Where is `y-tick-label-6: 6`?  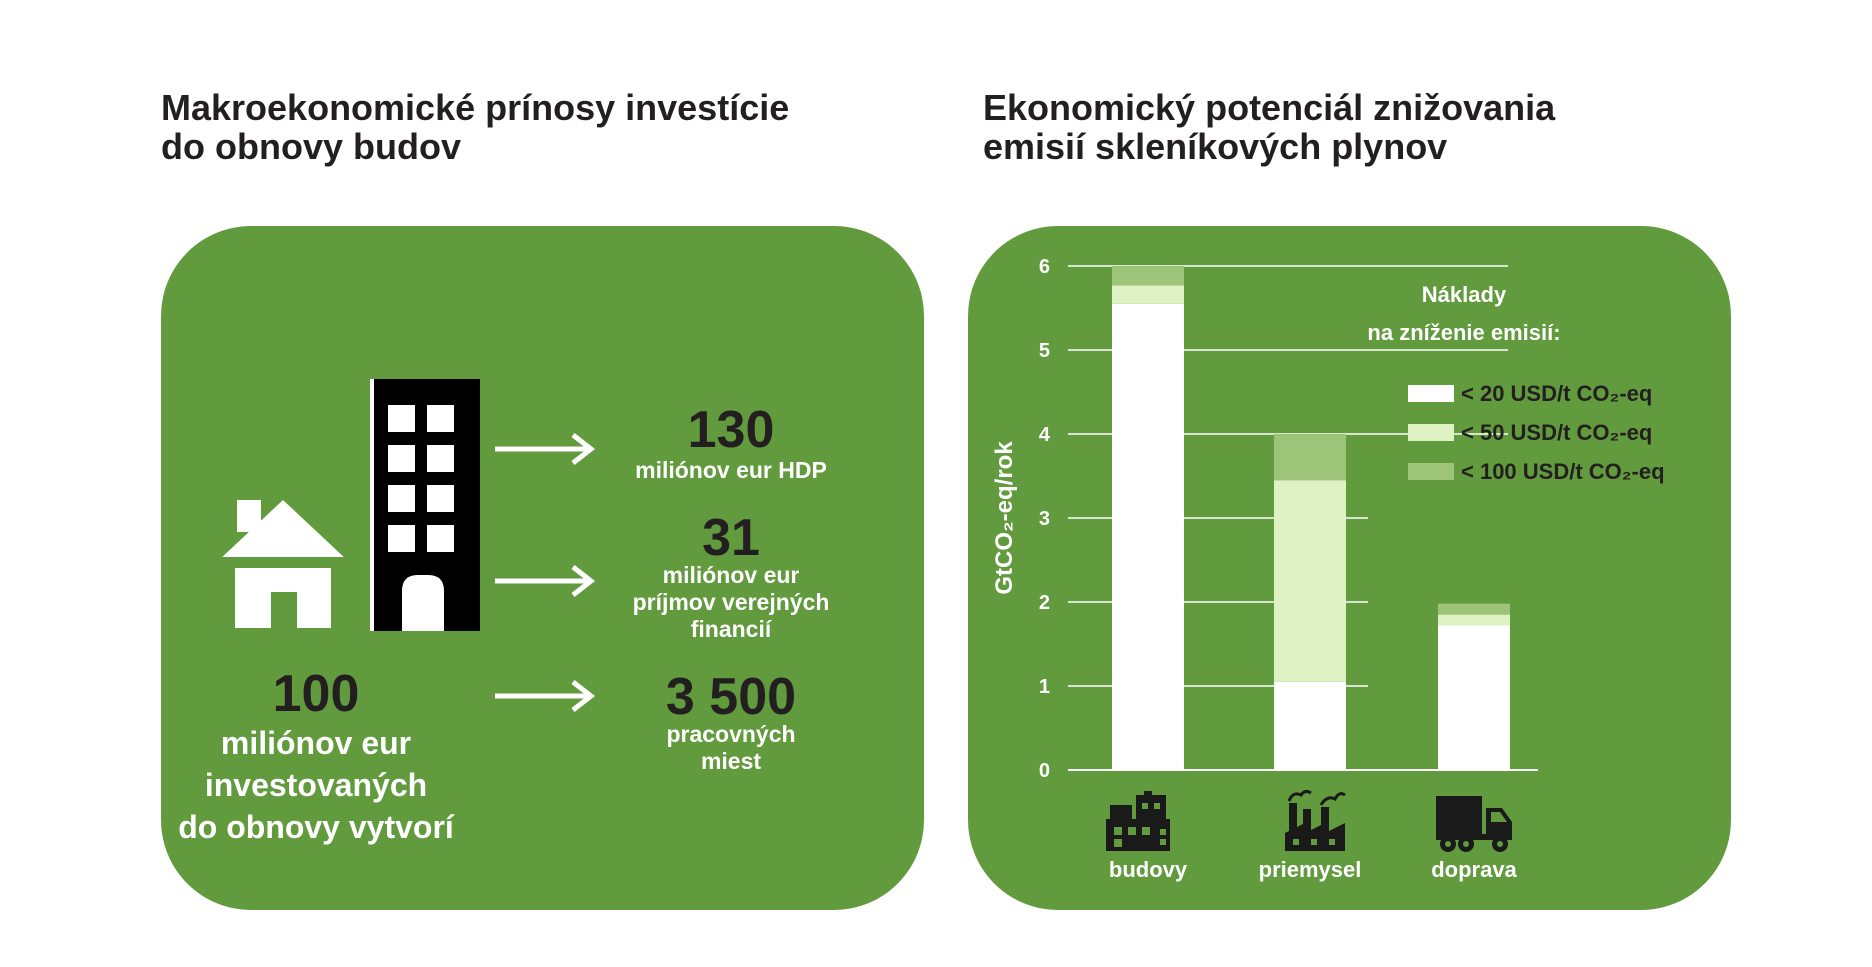 y-tick-label-6: 6 is located at coordinates (1044, 267).